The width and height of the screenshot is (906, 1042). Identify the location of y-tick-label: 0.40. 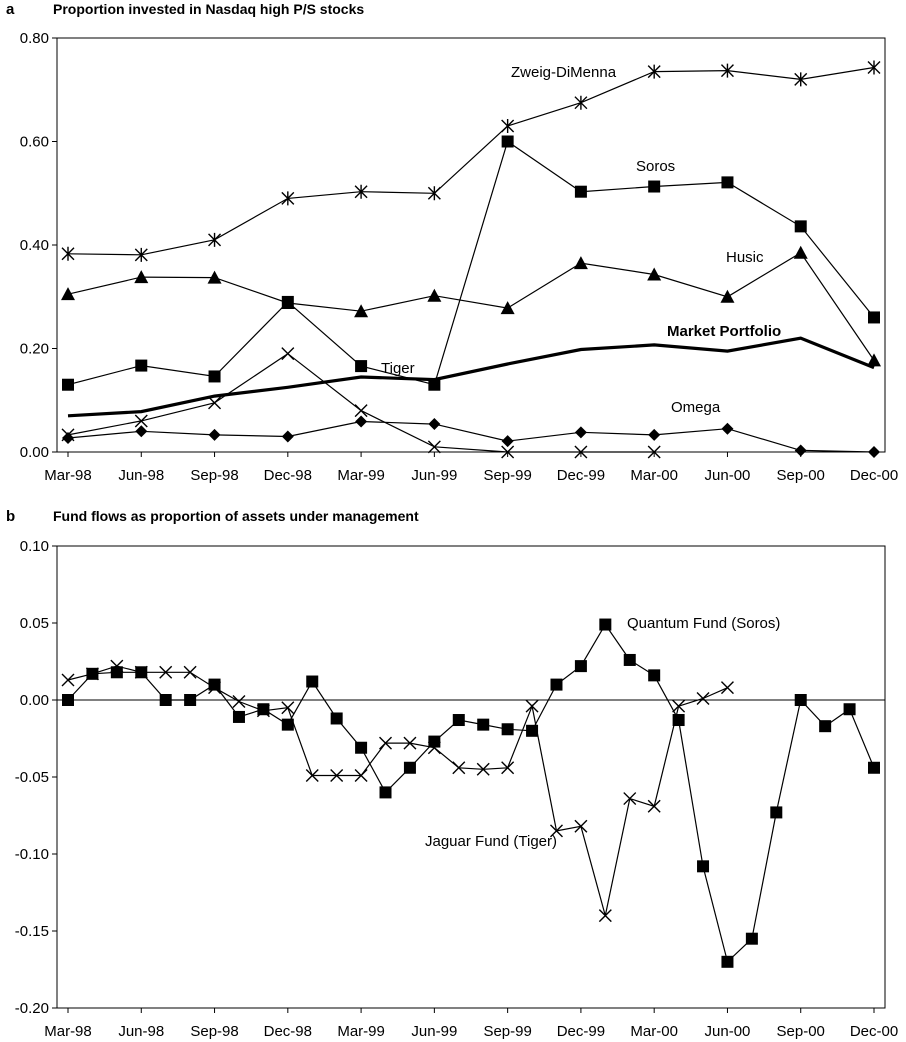
(34, 245).